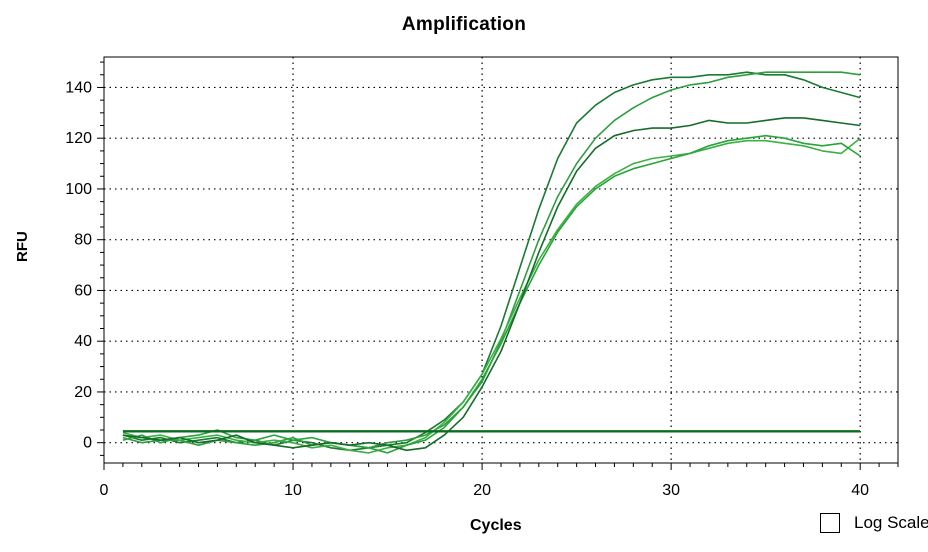 This screenshot has width=928, height=552. I want to click on y-tick-label: 80, so click(83, 240).